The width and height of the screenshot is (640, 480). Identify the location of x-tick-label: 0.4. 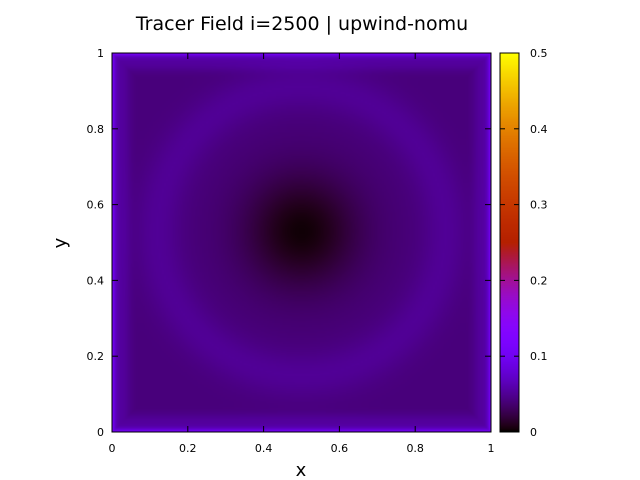
(264, 448).